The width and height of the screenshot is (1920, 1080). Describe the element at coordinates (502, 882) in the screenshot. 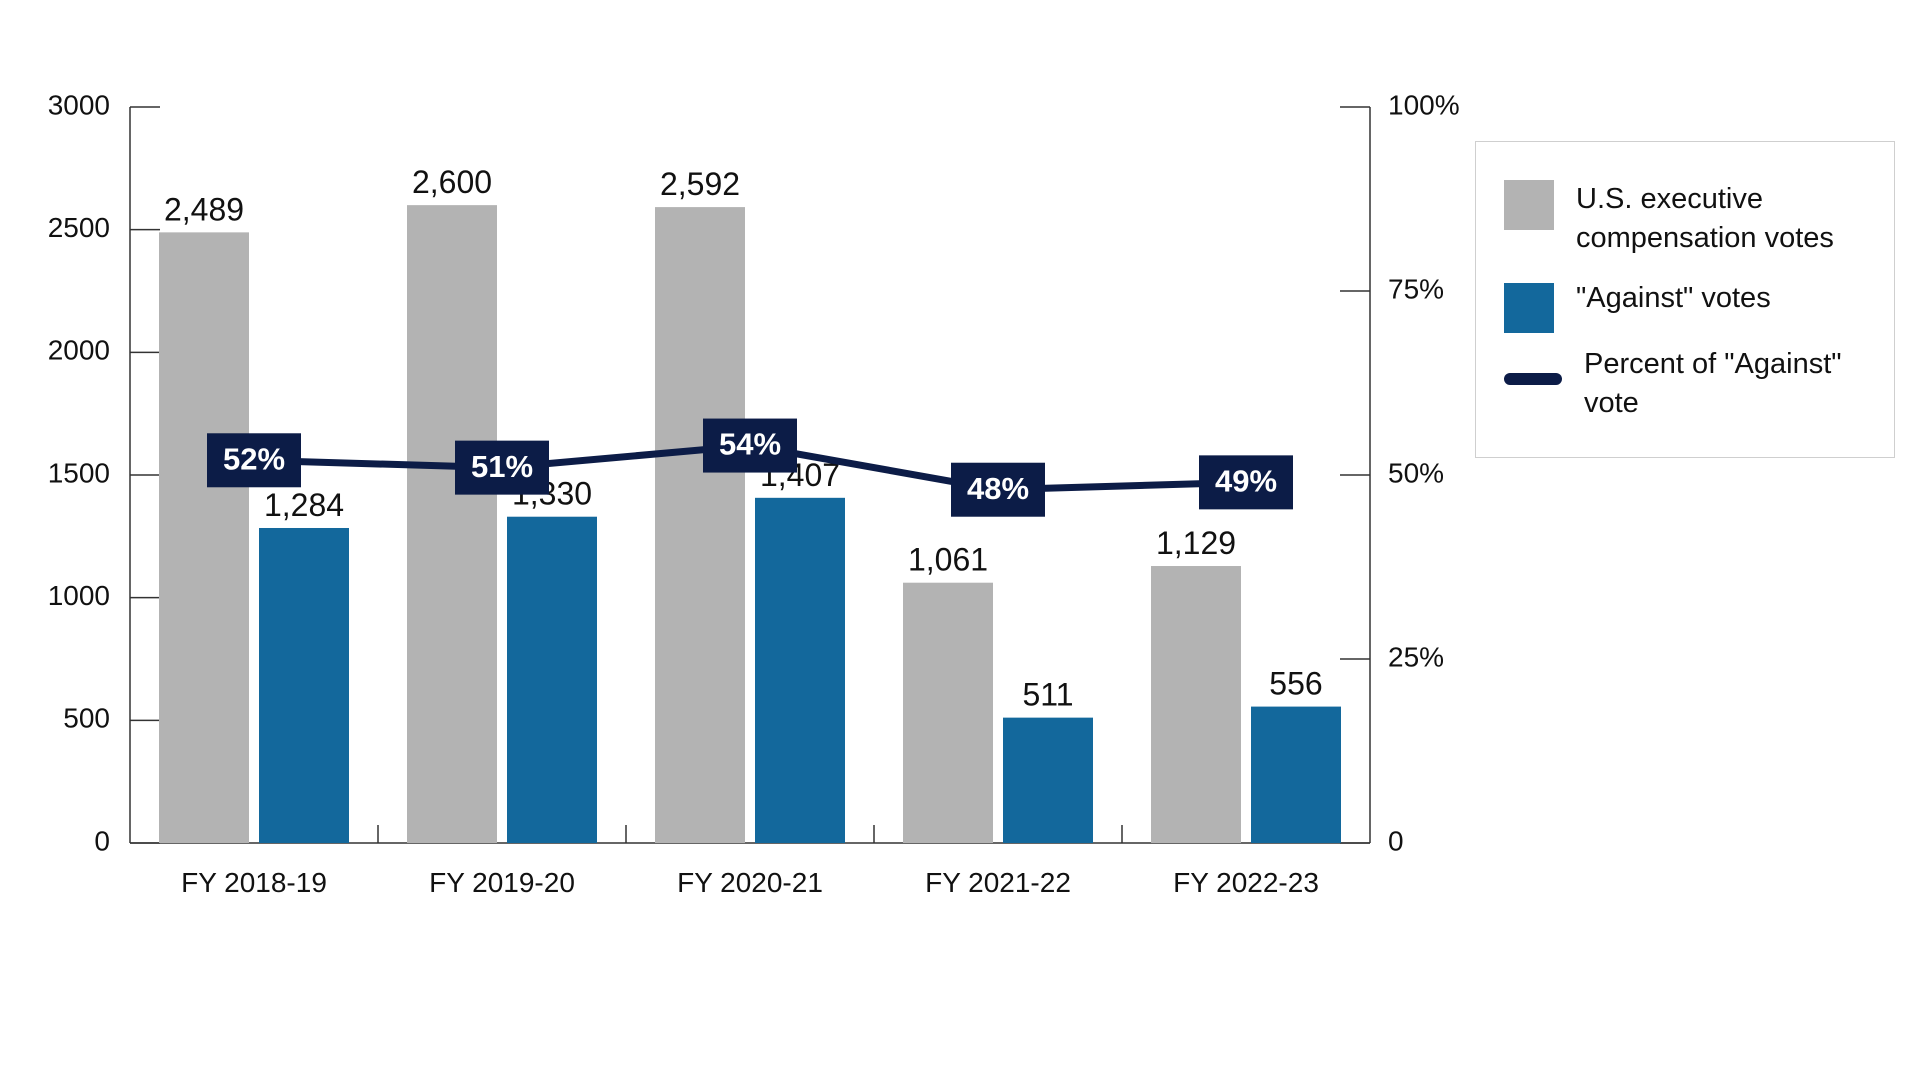

I see `x-category-label: FY 2019-20` at that location.